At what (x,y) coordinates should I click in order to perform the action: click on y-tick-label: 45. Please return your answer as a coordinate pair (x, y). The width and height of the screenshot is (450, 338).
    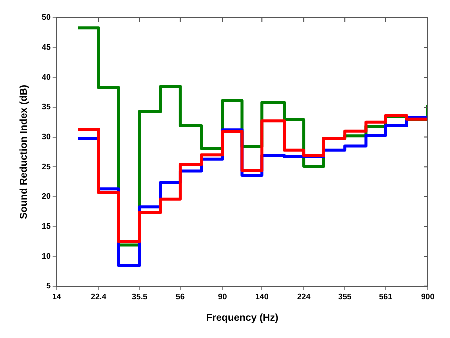
    Looking at the image, I should click on (47, 47).